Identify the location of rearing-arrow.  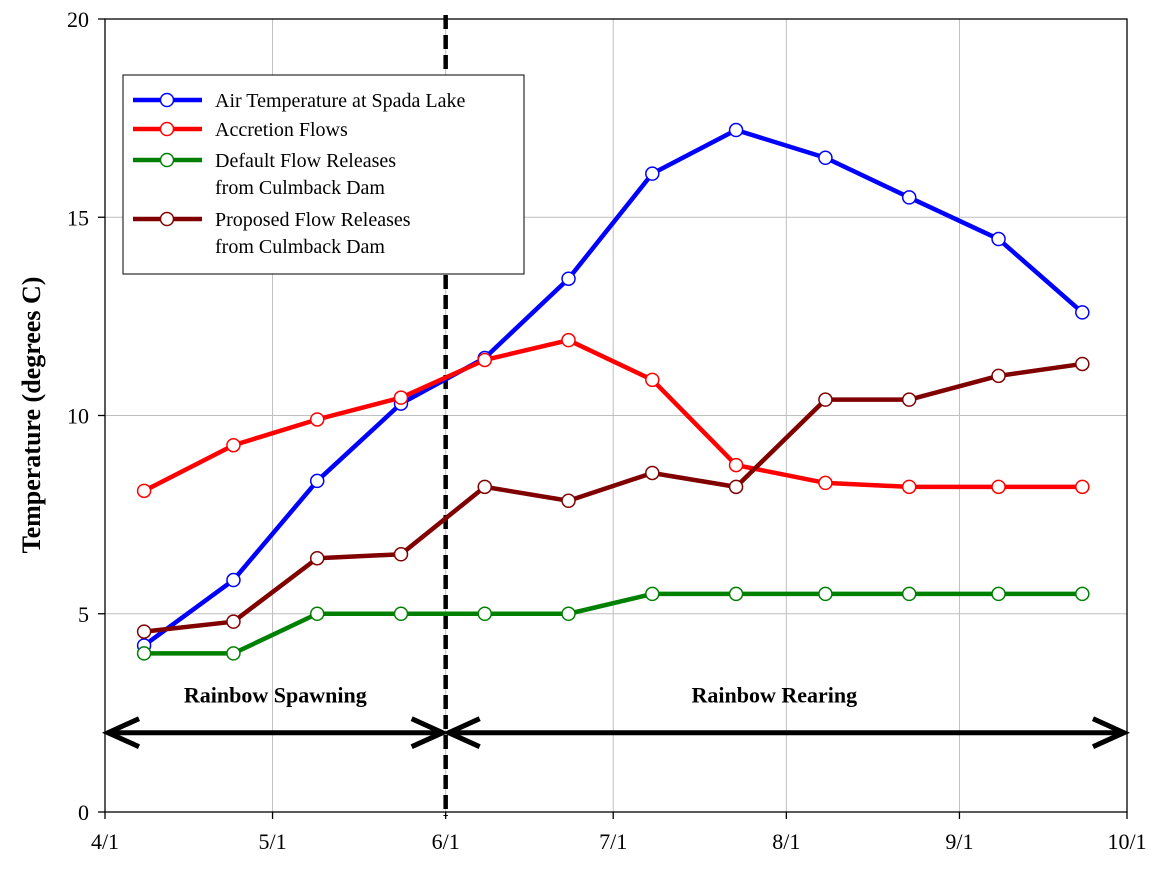
(786, 732).